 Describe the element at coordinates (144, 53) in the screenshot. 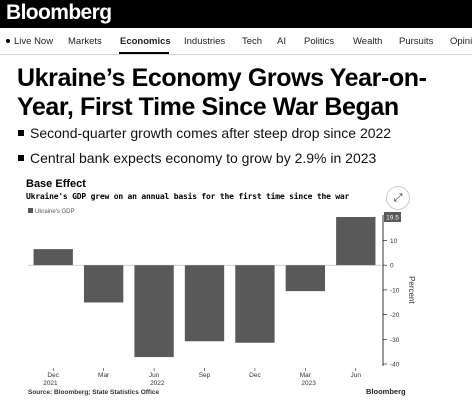

I see `nav-active-underline` at that location.